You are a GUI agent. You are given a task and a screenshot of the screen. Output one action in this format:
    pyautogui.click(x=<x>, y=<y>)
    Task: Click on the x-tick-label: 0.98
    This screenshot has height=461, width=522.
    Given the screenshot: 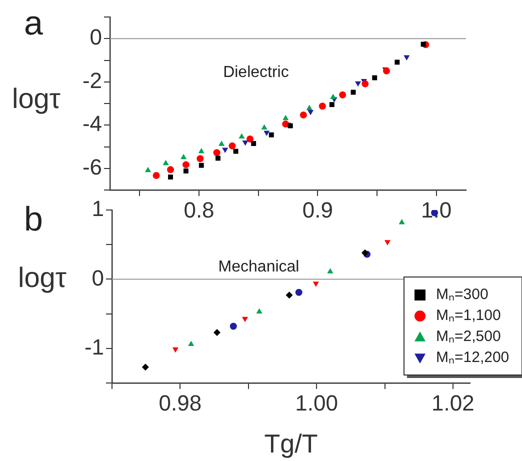 What is the action you would take?
    pyautogui.click(x=180, y=403)
    